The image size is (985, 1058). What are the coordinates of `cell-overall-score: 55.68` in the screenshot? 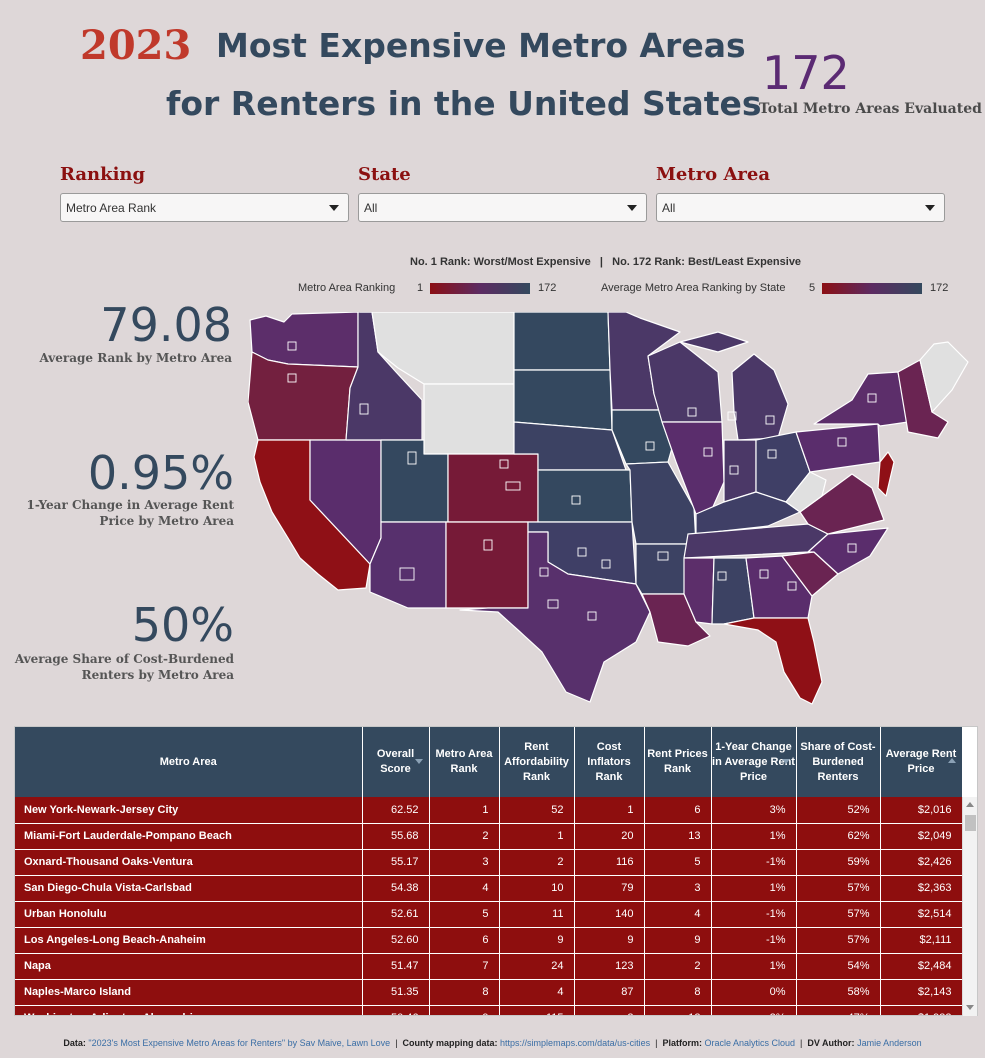 It's located at (396, 836).